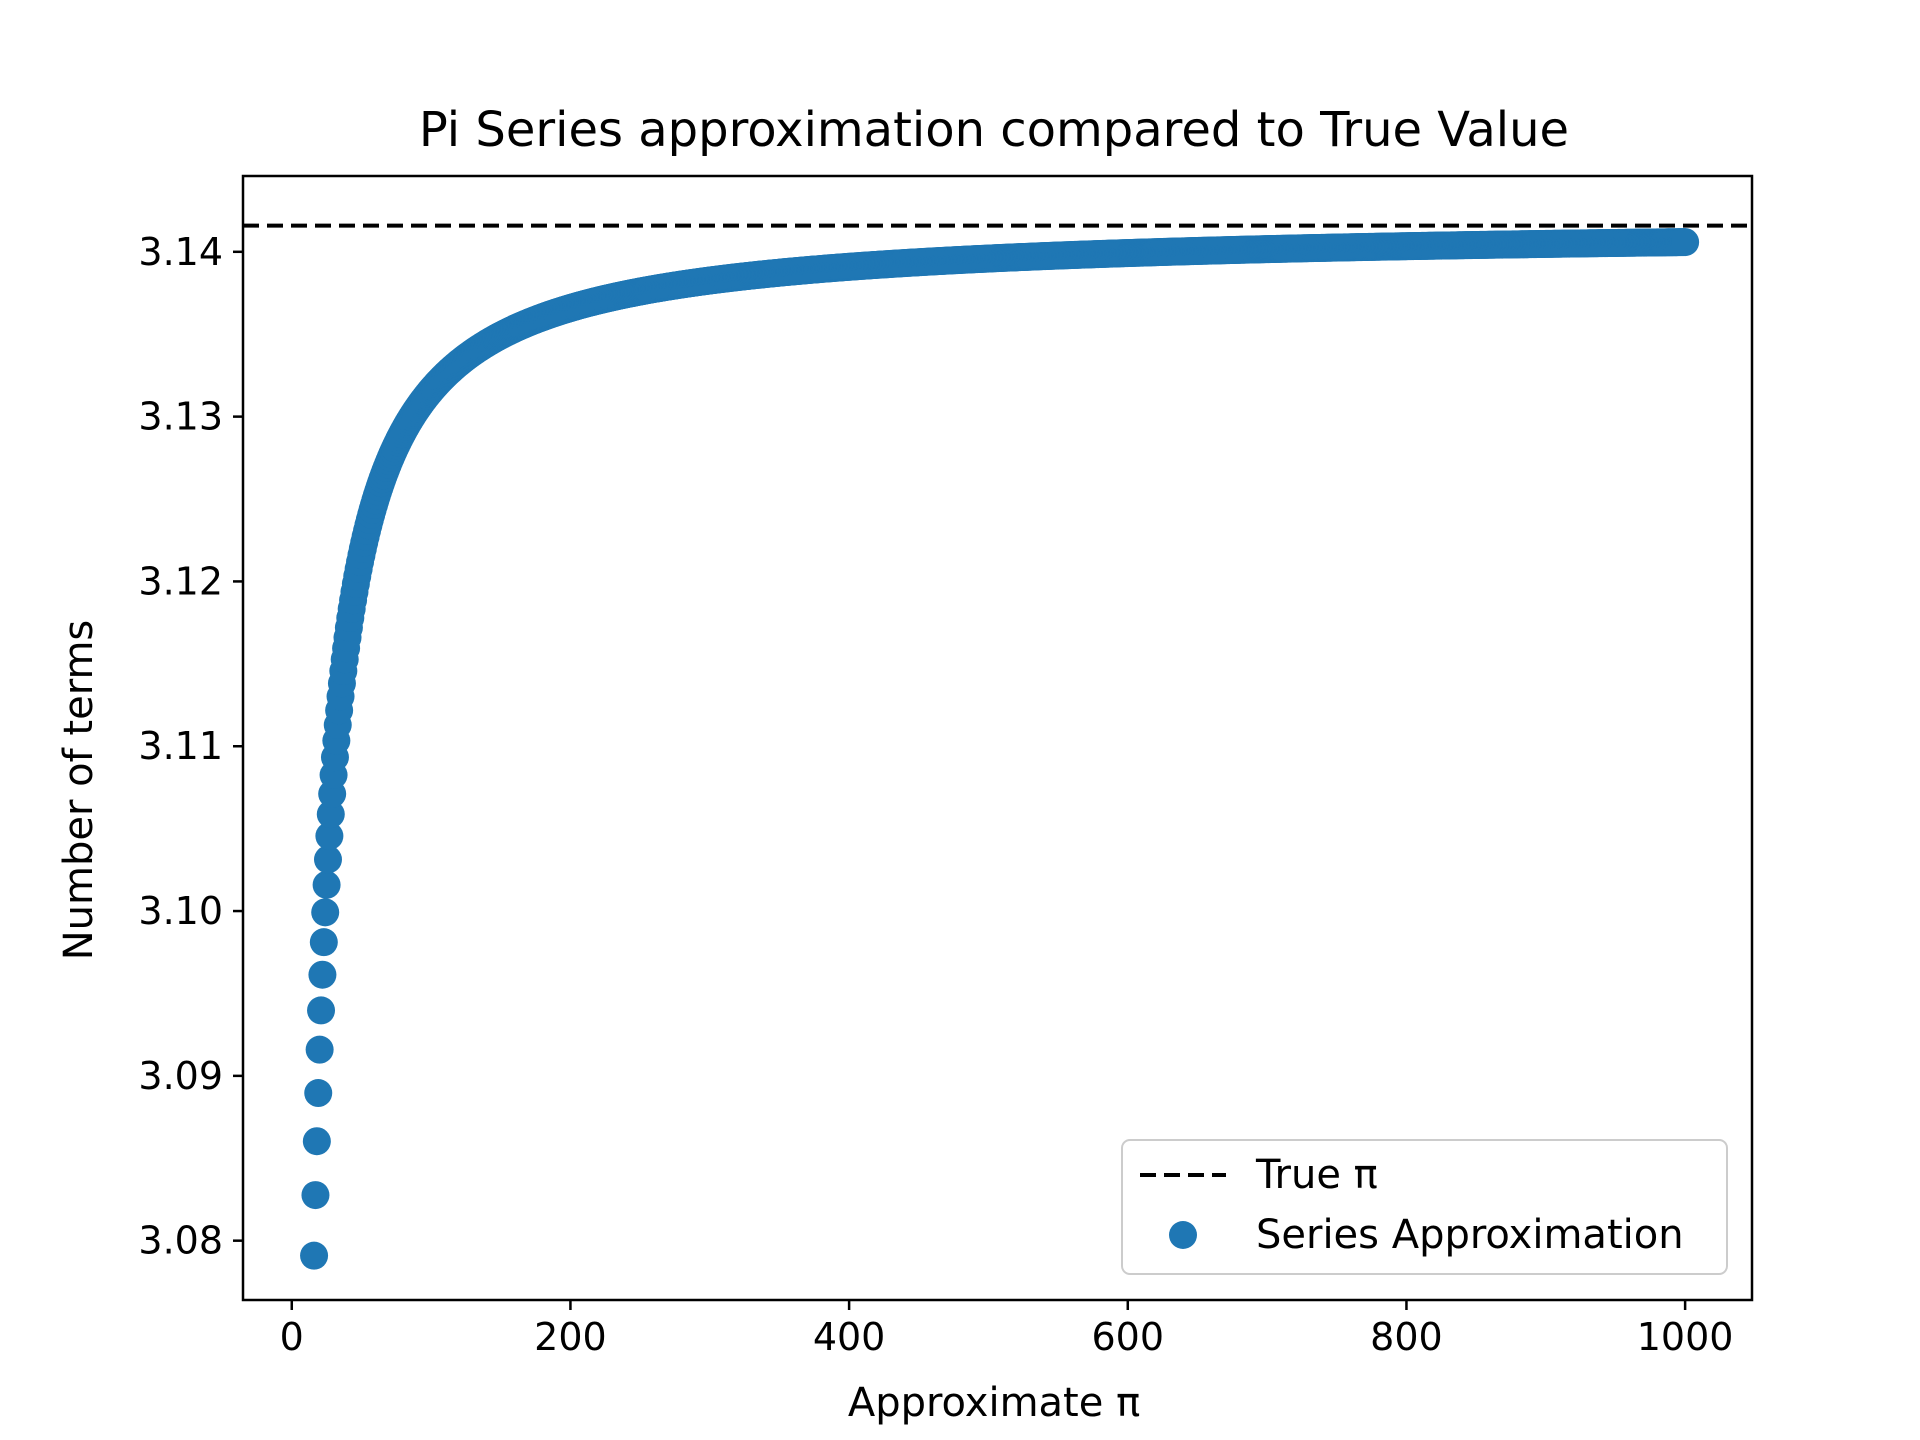  I want to click on y-axis-label: Number of terms, so click(79, 790).